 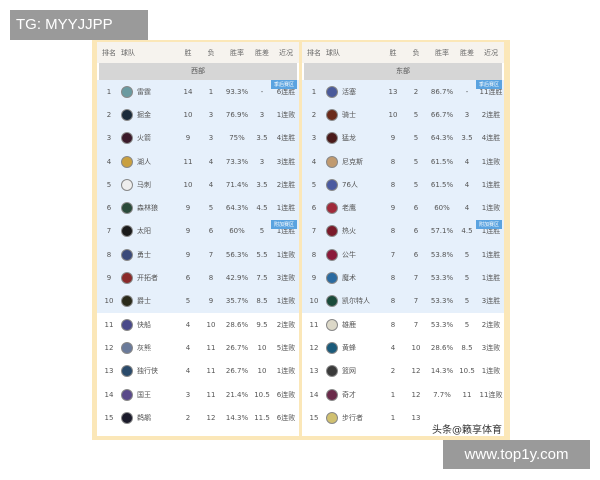 What do you see at coordinates (128, 52) in the screenshot?
I see `column-header: 球队` at bounding box center [128, 52].